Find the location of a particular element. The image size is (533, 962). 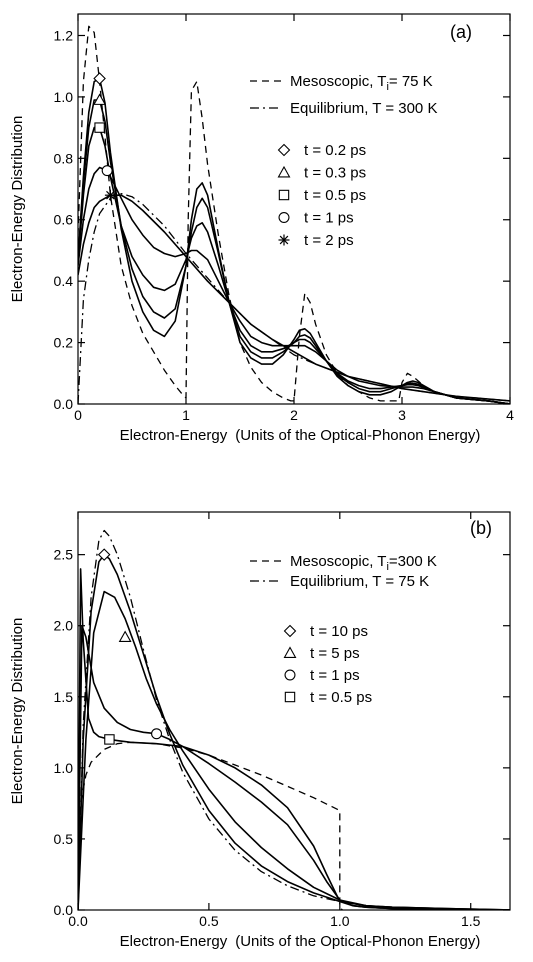

x-tick-label: 1.0 is located at coordinates (340, 921).